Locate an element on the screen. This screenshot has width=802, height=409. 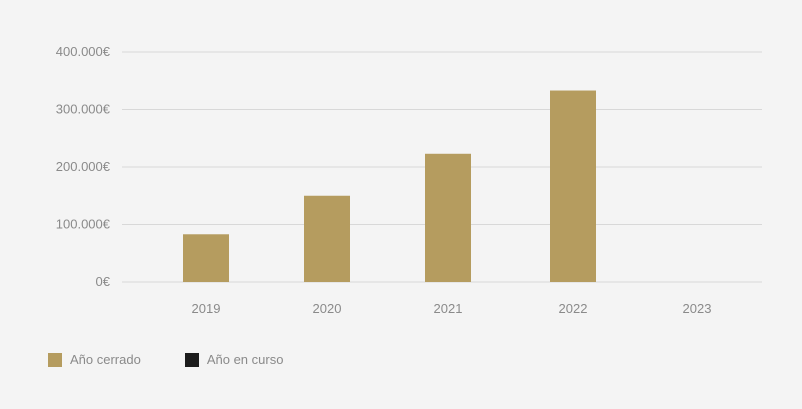
legend-item-current-year: Año en curso is located at coordinates (234, 359).